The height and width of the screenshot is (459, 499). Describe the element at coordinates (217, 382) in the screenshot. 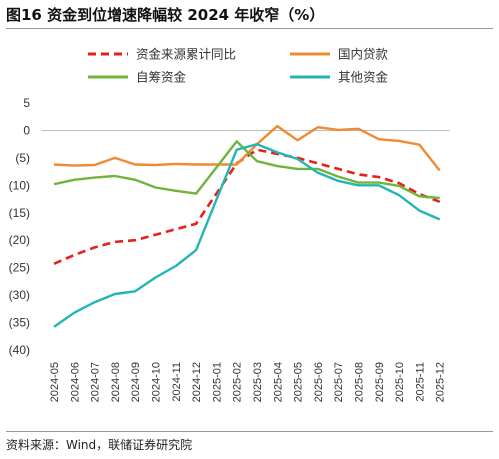

I see `x-tick-label: 2025-01` at that location.